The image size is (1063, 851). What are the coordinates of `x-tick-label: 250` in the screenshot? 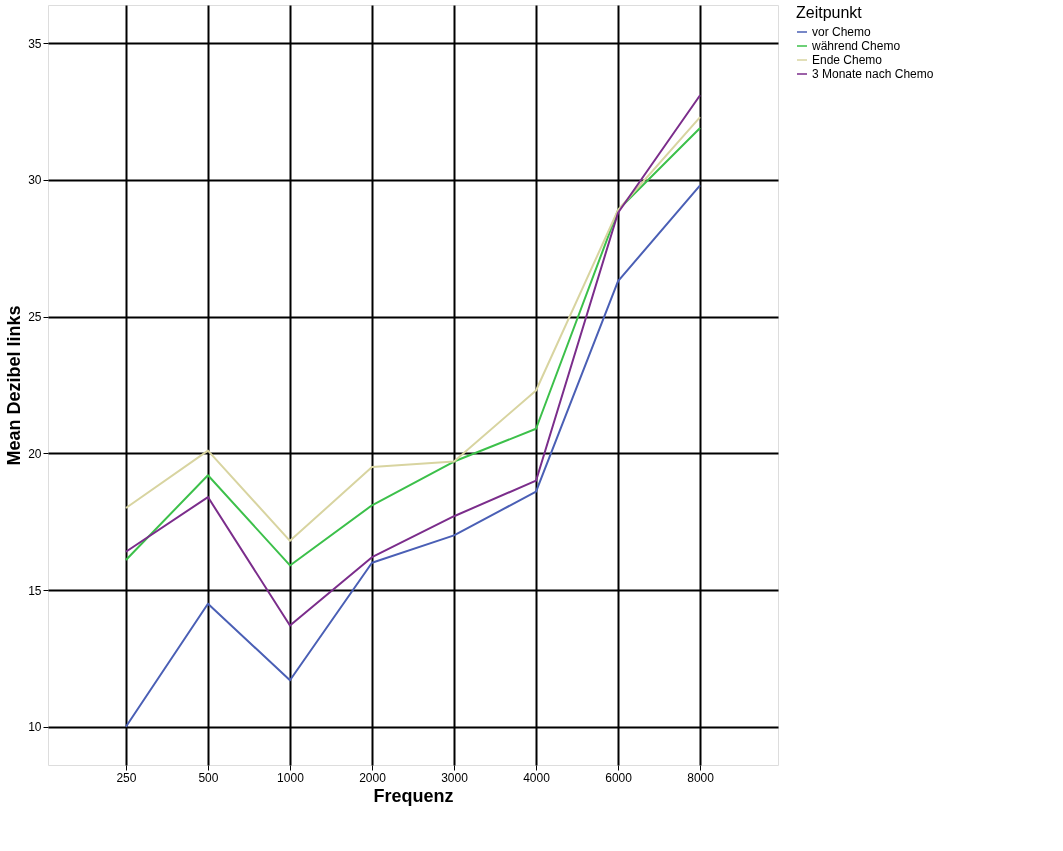 It's located at (126, 777).